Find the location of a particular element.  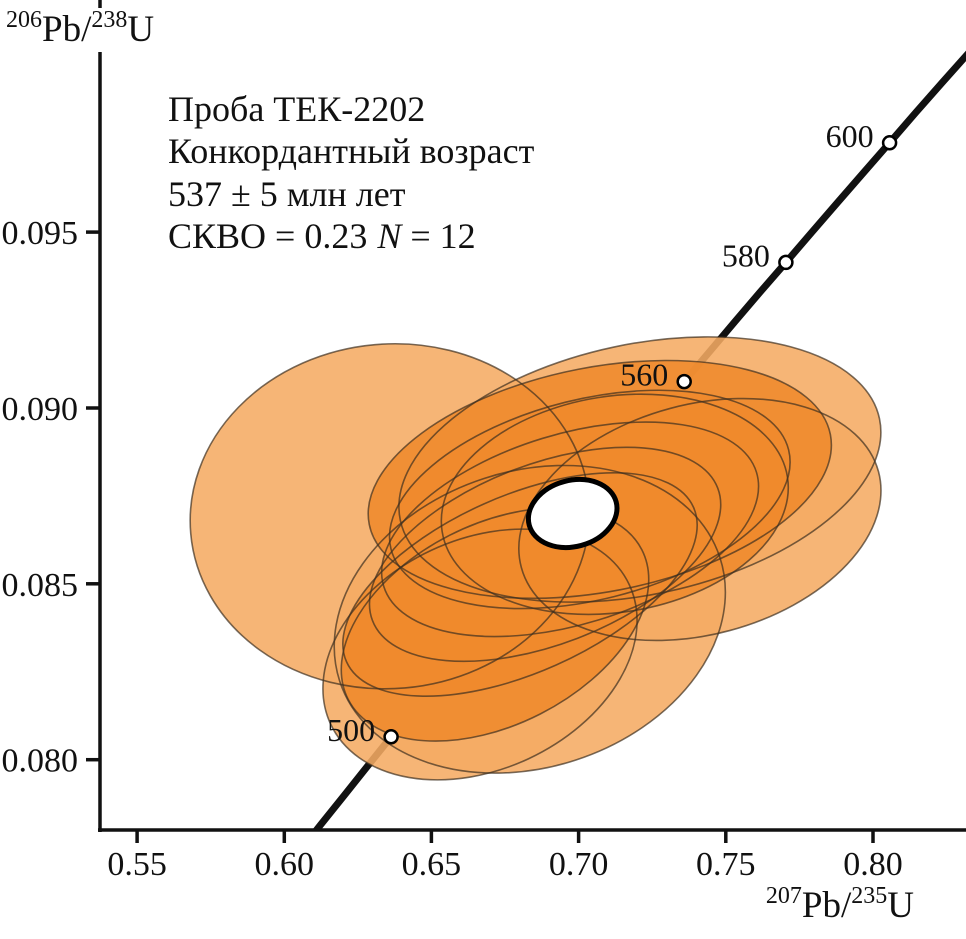

x-tick-label: 0.65 is located at coordinates (432, 864).